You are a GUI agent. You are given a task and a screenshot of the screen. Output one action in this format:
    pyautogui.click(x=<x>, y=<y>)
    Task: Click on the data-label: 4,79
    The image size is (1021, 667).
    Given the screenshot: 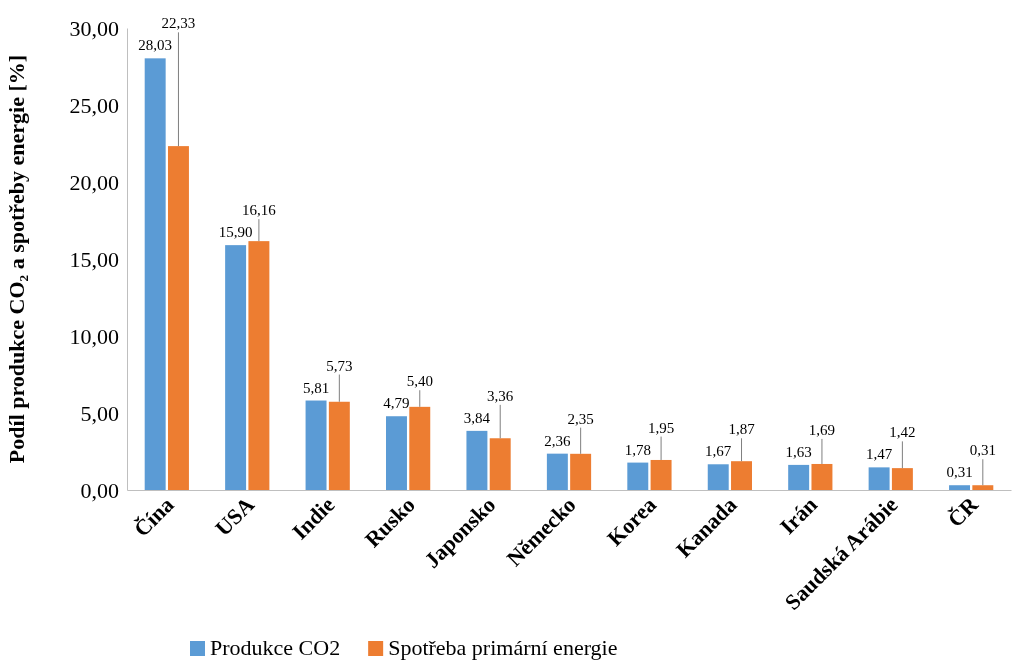 What is the action you would take?
    pyautogui.click(x=396, y=403)
    